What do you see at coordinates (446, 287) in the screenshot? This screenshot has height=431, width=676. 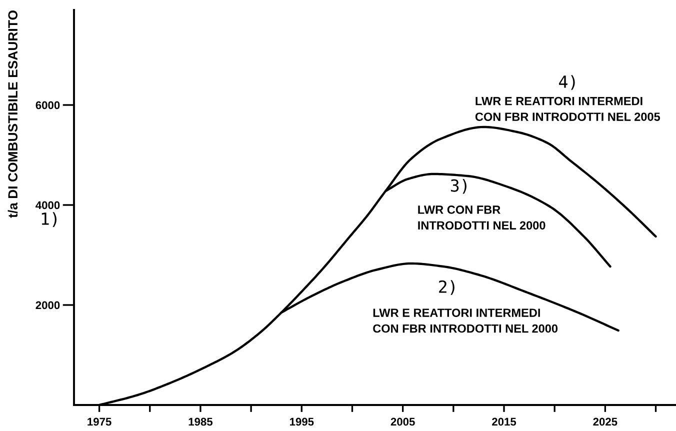 I see `annotation: 2)` at bounding box center [446, 287].